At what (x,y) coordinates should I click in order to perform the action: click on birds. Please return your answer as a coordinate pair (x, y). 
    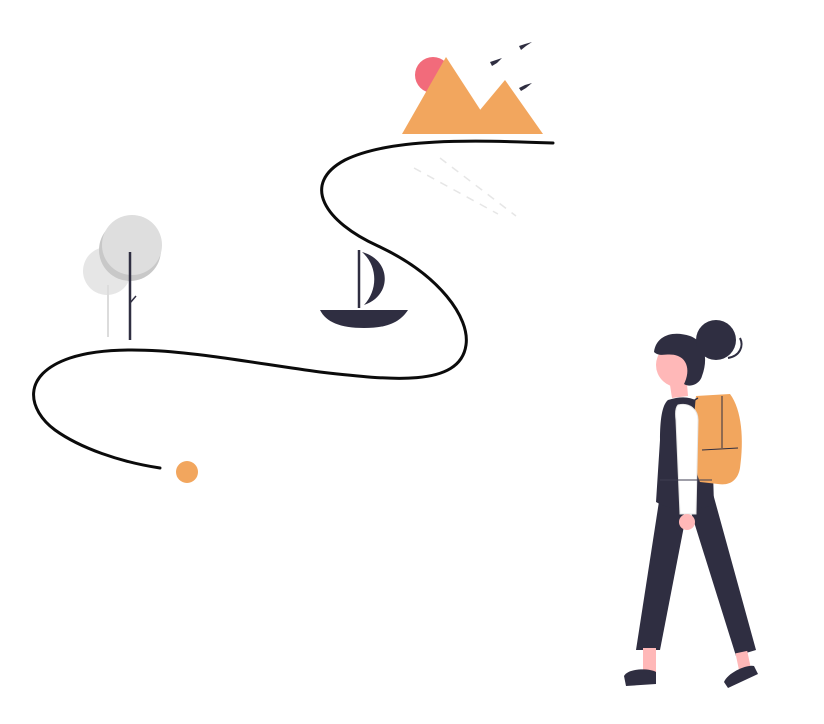
    Looking at the image, I should click on (511, 66).